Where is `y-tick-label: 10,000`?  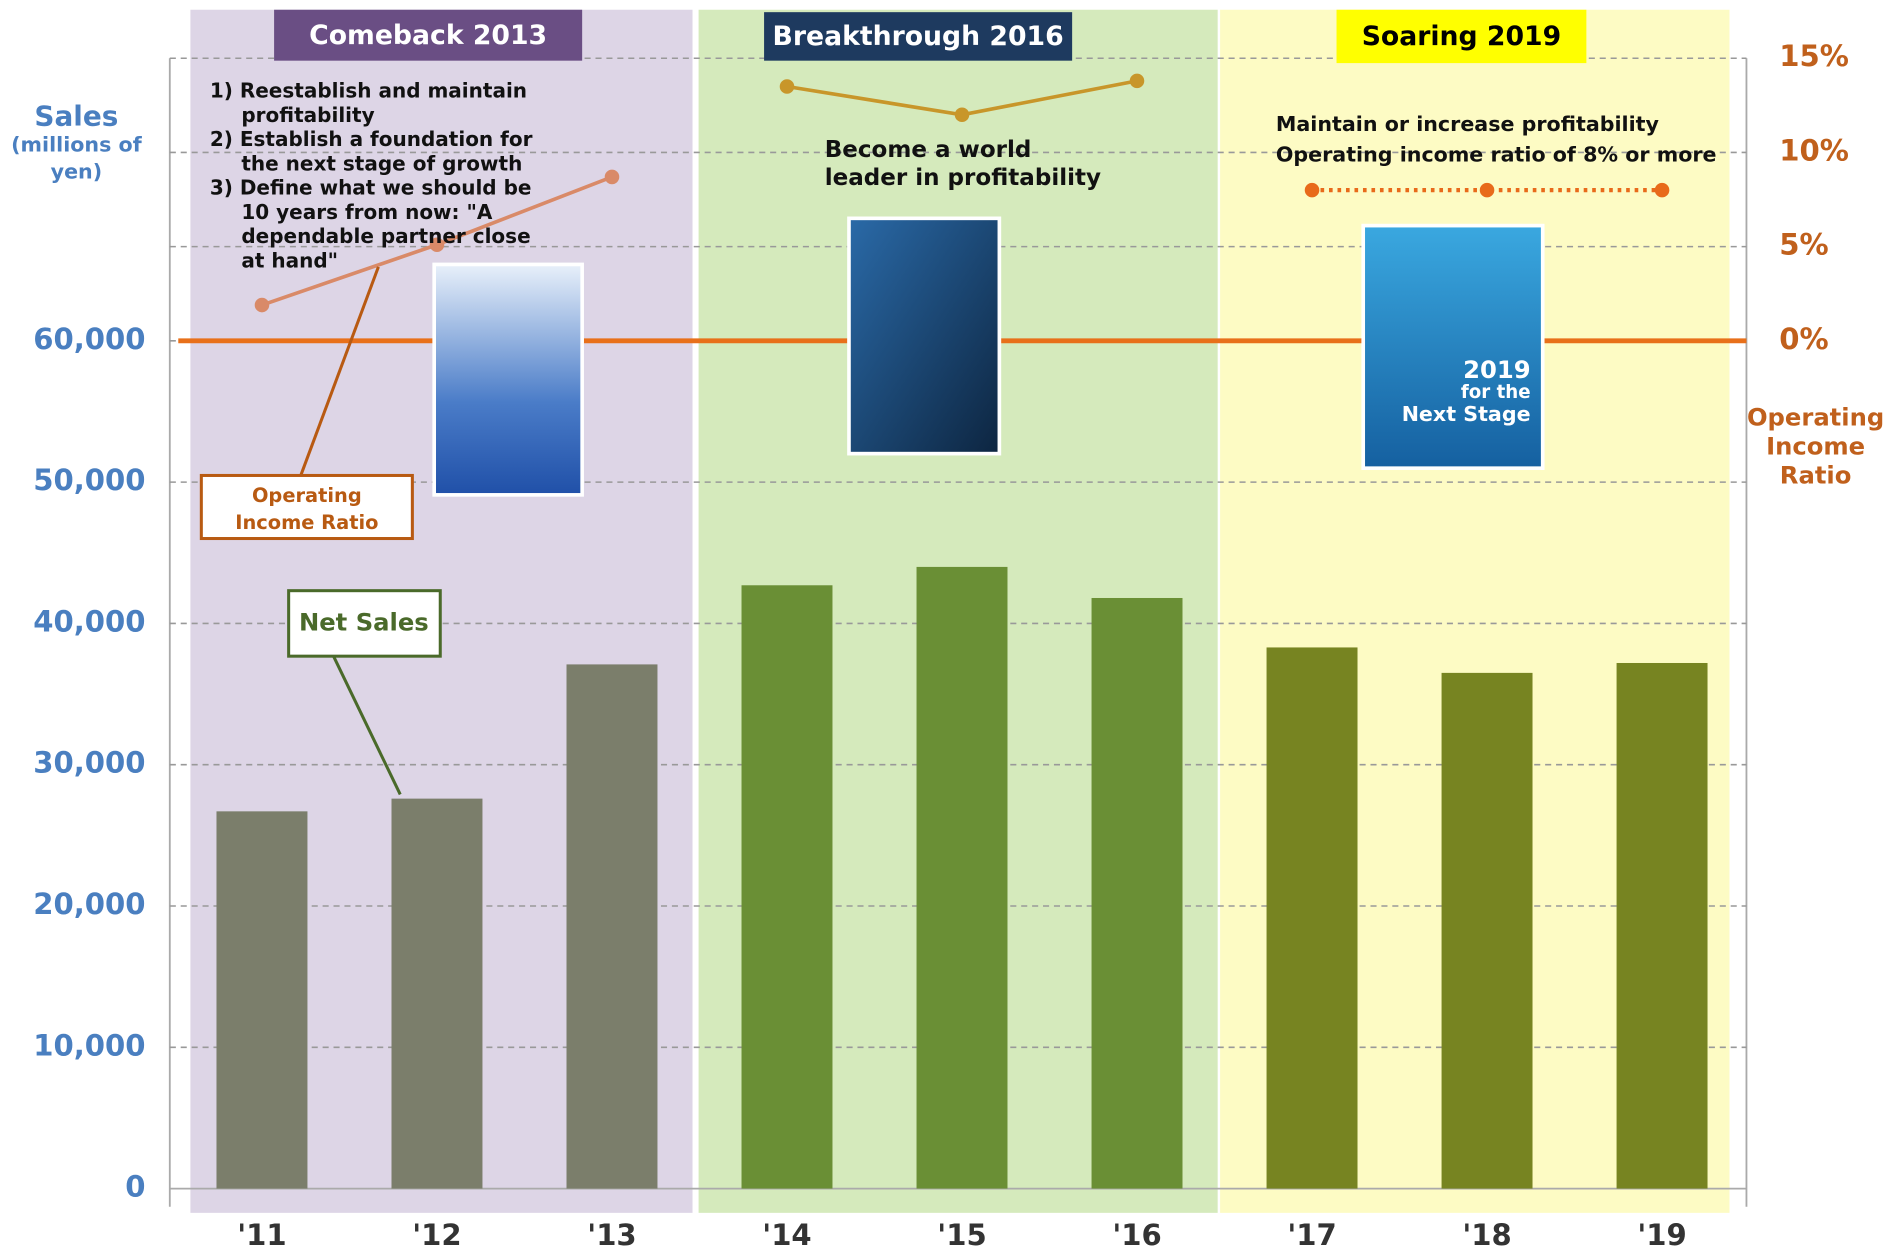 y-tick-label: 10,000 is located at coordinates (89, 1045).